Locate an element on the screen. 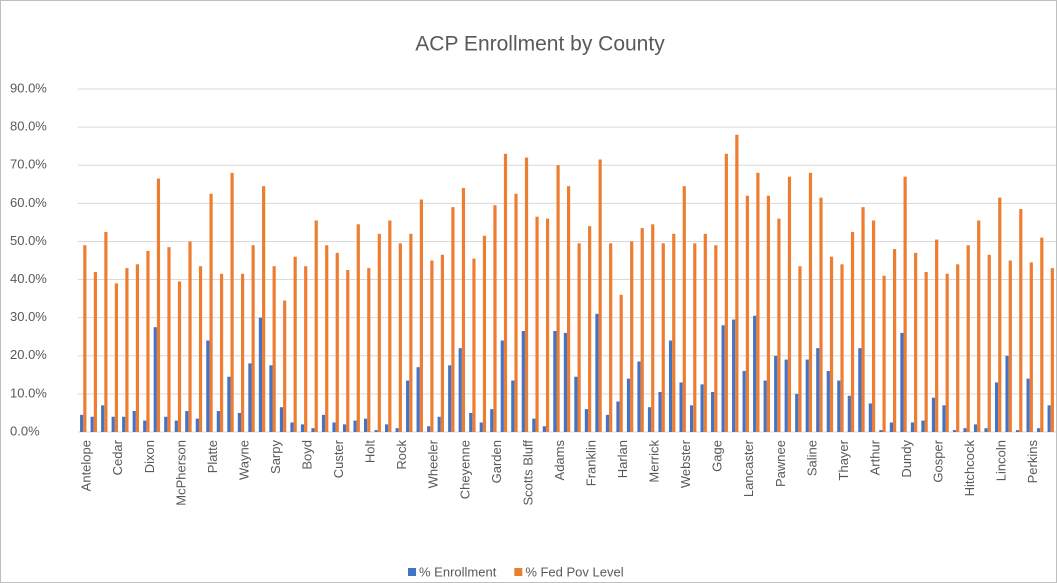 The image size is (1057, 583). y-tick-label: 90.0% is located at coordinates (28, 87).